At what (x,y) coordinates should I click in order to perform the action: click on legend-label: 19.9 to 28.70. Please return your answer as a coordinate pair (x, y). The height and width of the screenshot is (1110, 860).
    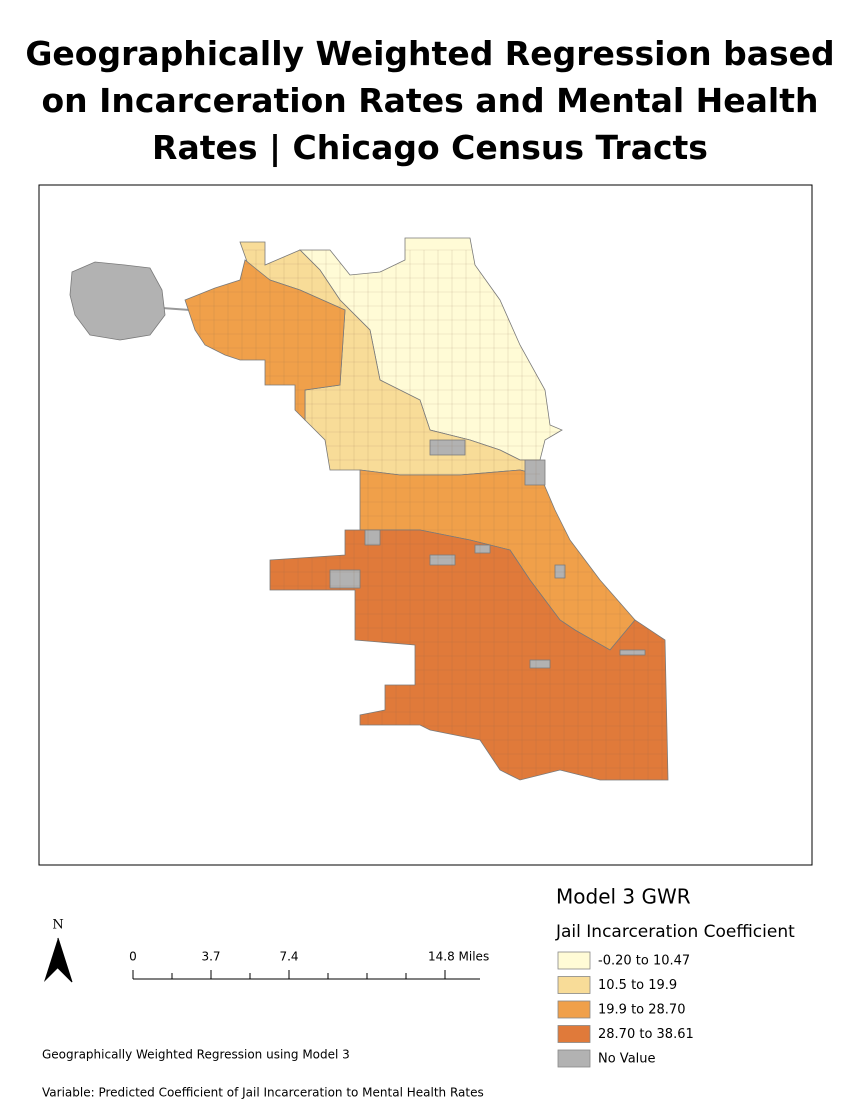
    Looking at the image, I should click on (641, 1010).